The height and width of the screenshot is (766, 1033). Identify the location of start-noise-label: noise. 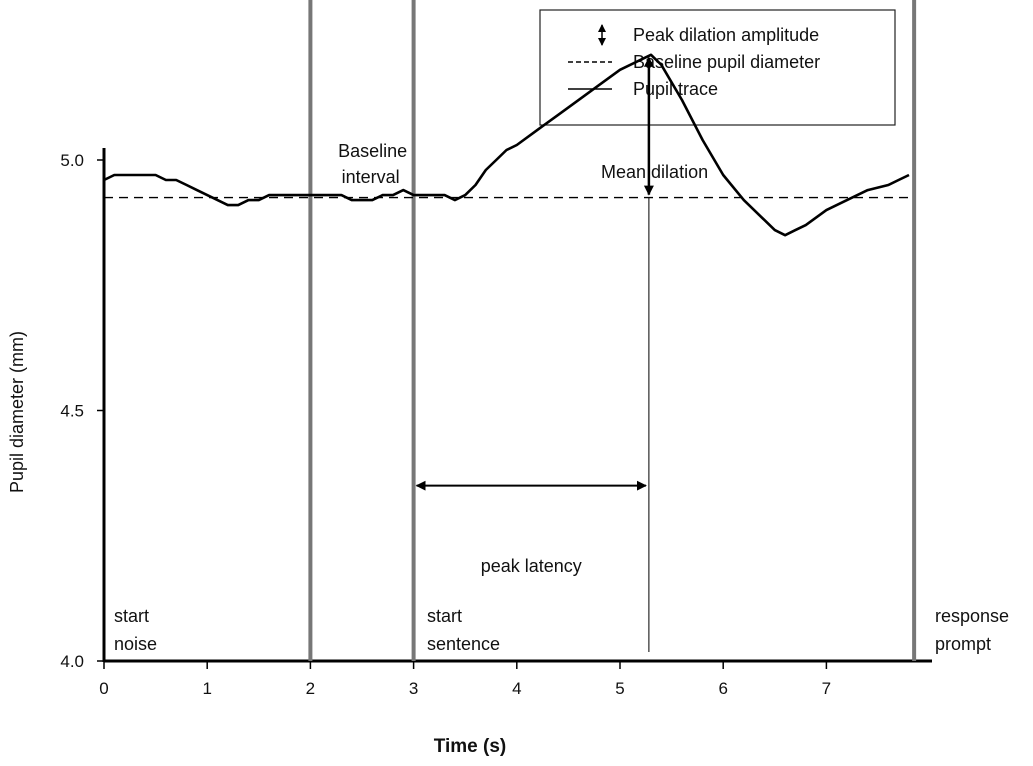
(135, 644).